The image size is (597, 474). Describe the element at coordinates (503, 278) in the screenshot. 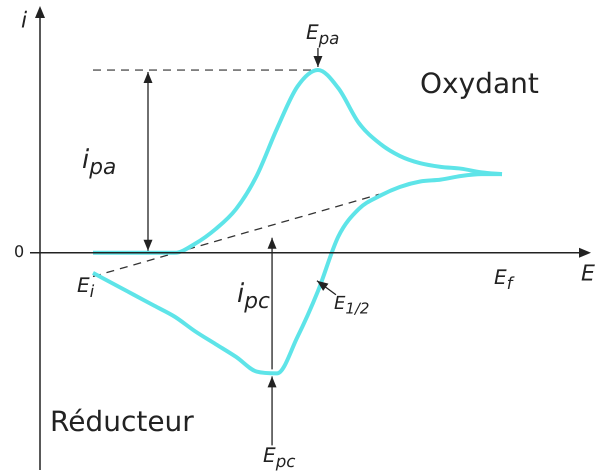

I see `annotation: E$_{f}$` at that location.